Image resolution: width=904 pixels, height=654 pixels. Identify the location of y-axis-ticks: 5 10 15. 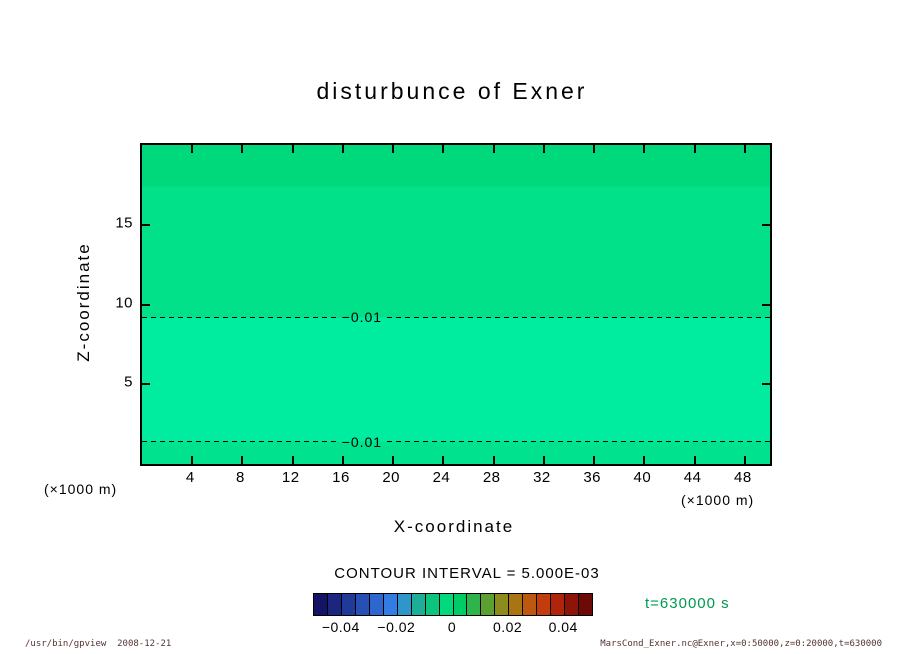
(114, 302).